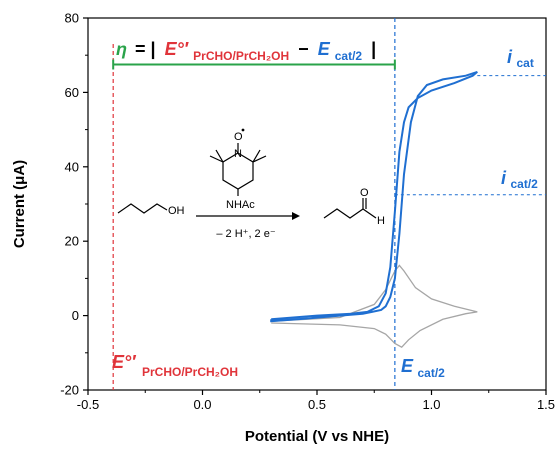 The height and width of the screenshot is (449, 556). I want to click on eta-e-symbol: E°′, so click(177, 49).